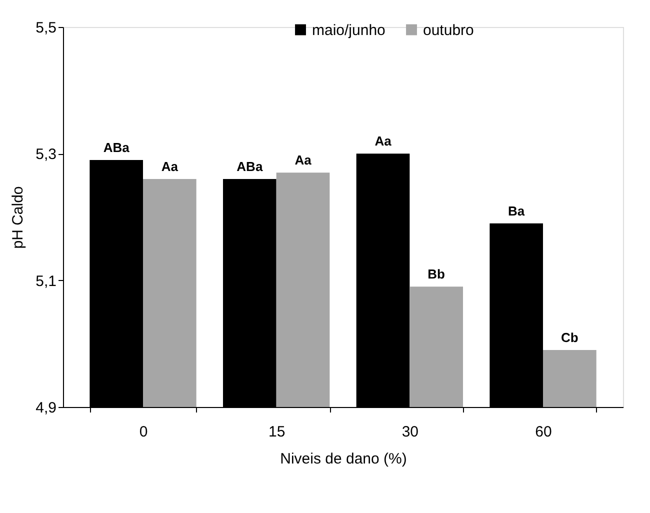  What do you see at coordinates (517, 210) in the screenshot?
I see `data-label: Ba` at bounding box center [517, 210].